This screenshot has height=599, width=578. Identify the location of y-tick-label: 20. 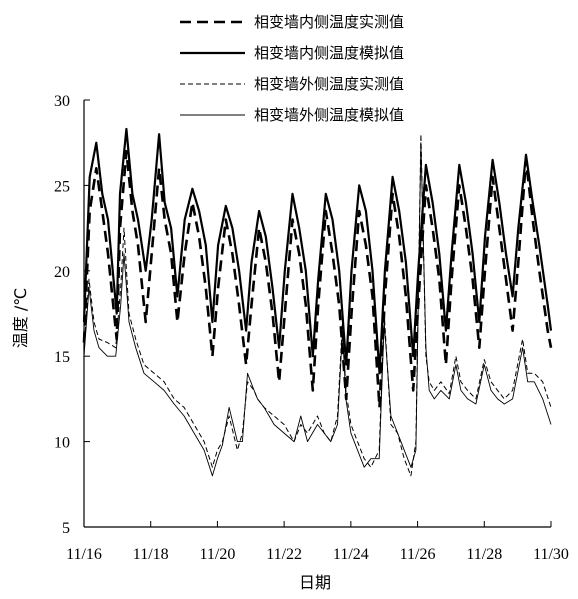
(62, 272).